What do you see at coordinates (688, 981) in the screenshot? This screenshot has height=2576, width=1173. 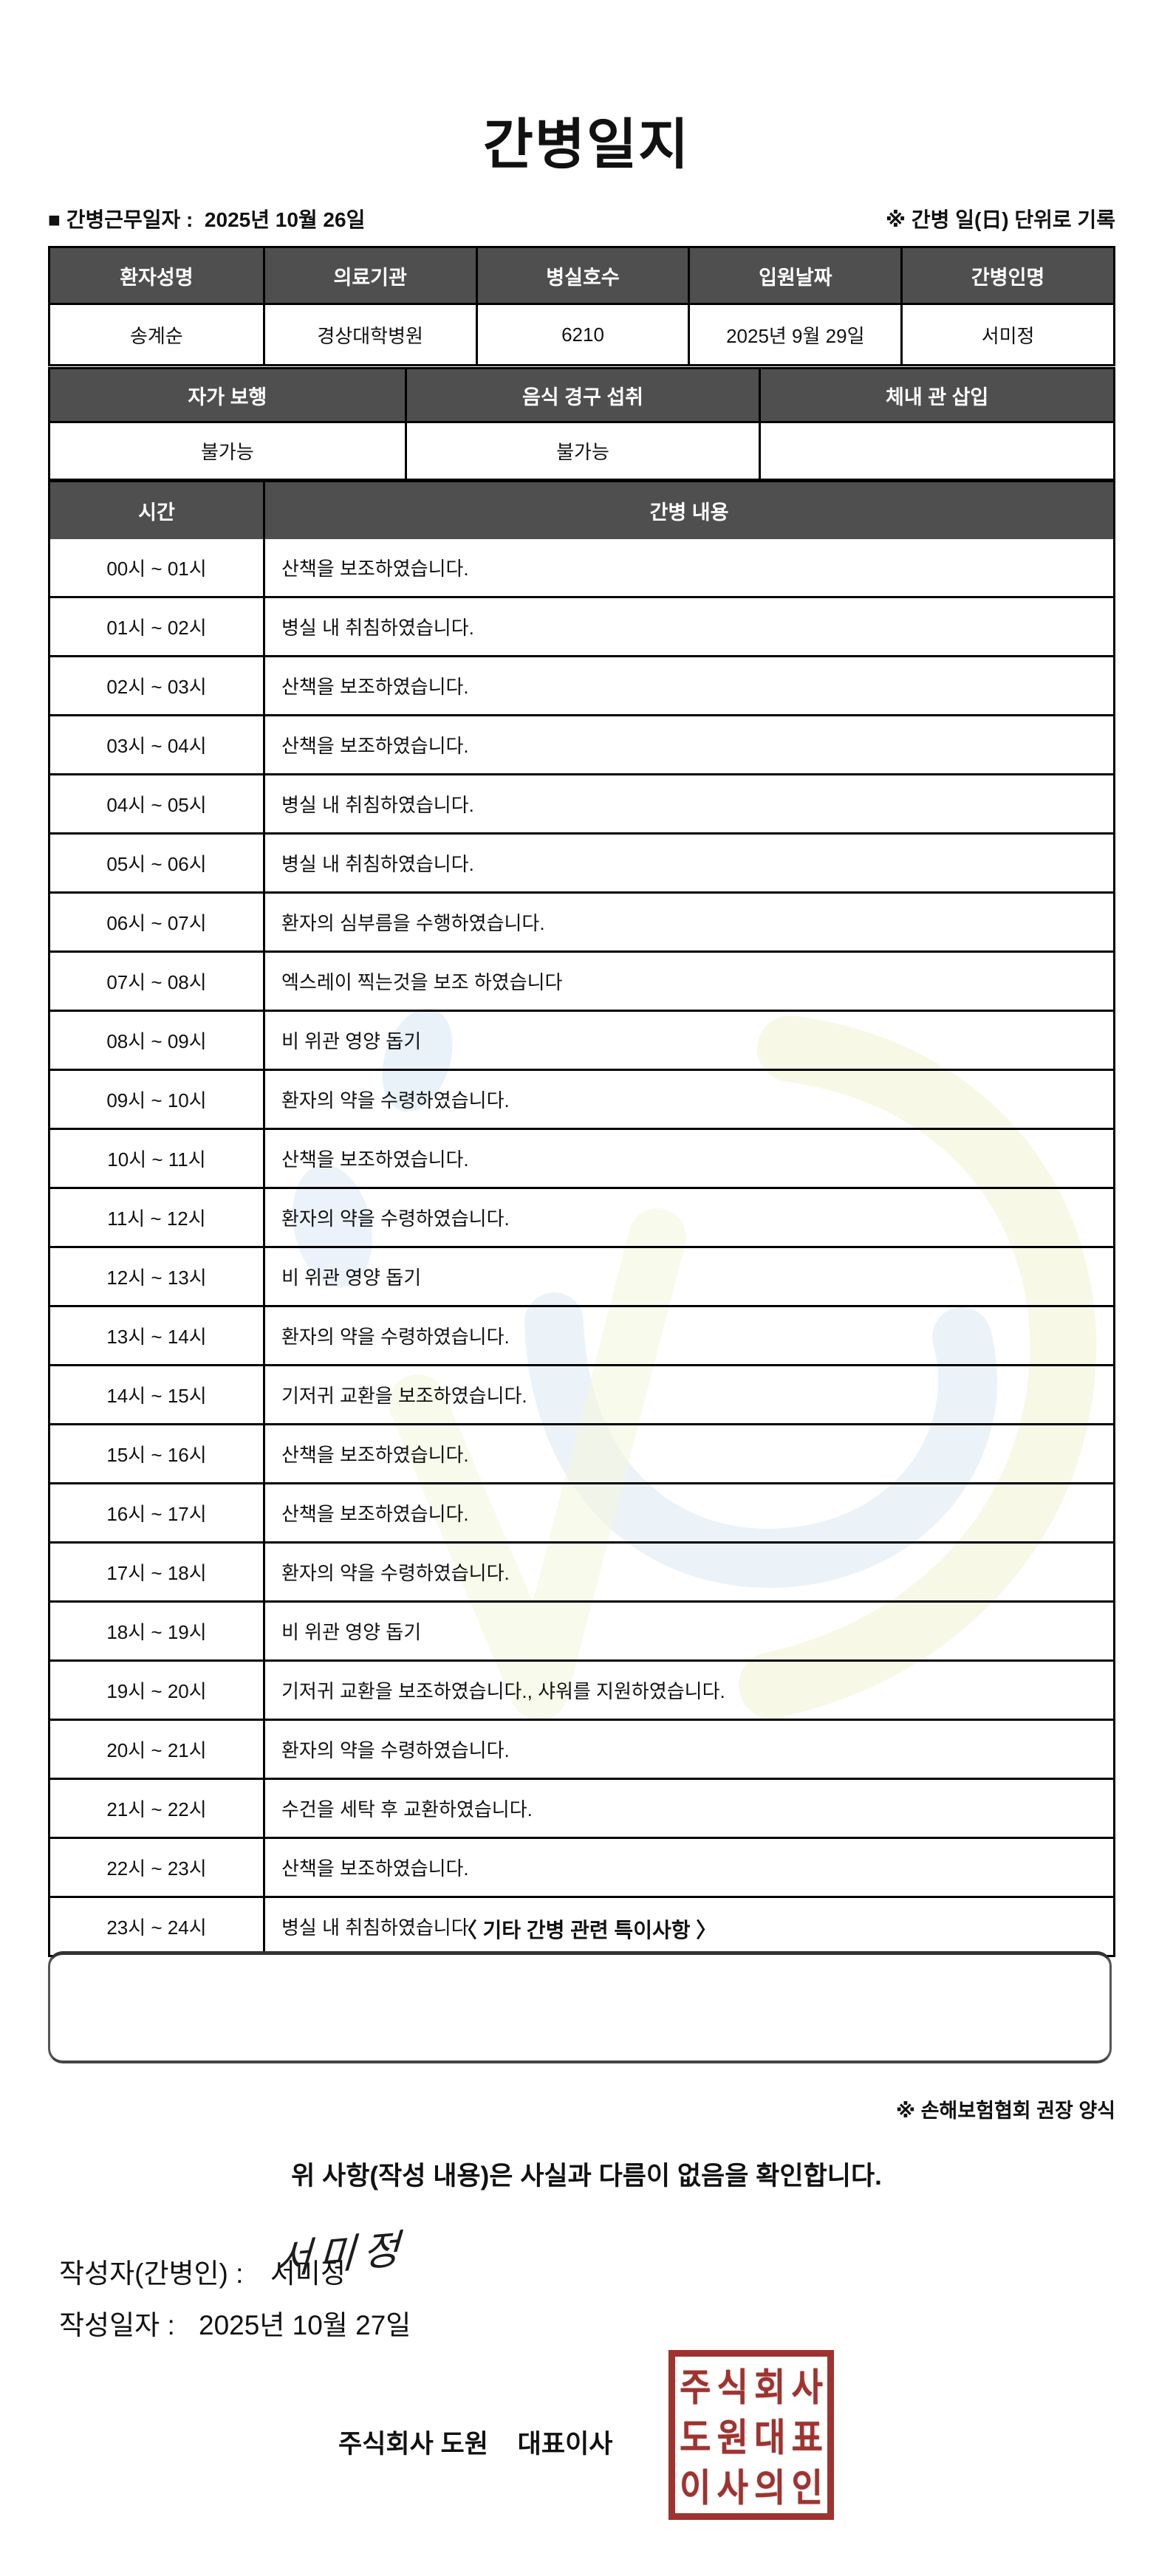 I see `care-row-content: 엑스레이 찍는것을 보조 하였습니다` at bounding box center [688, 981].